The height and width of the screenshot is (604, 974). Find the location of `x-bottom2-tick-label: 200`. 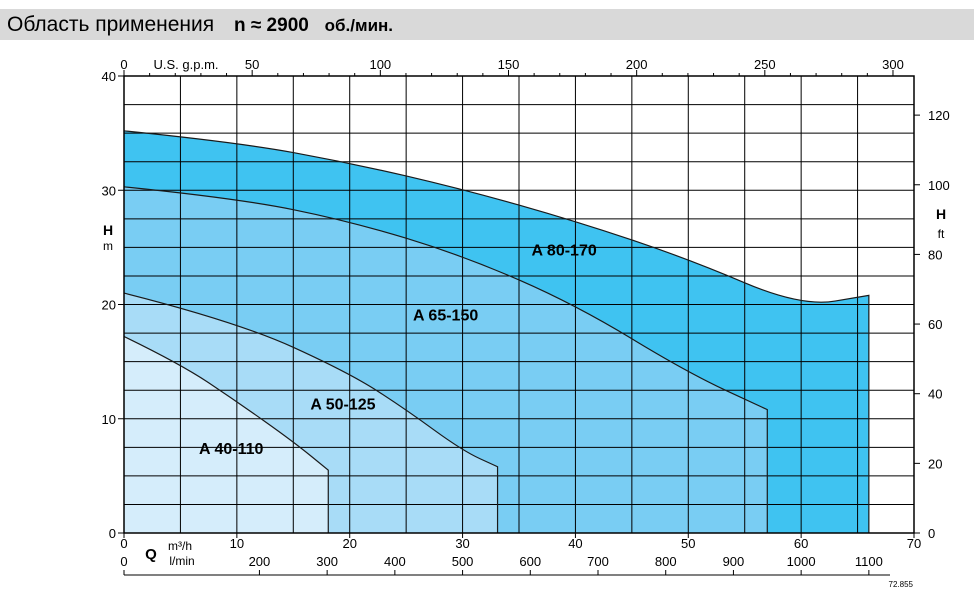

x-bottom2-tick-label: 200 is located at coordinates (260, 561).